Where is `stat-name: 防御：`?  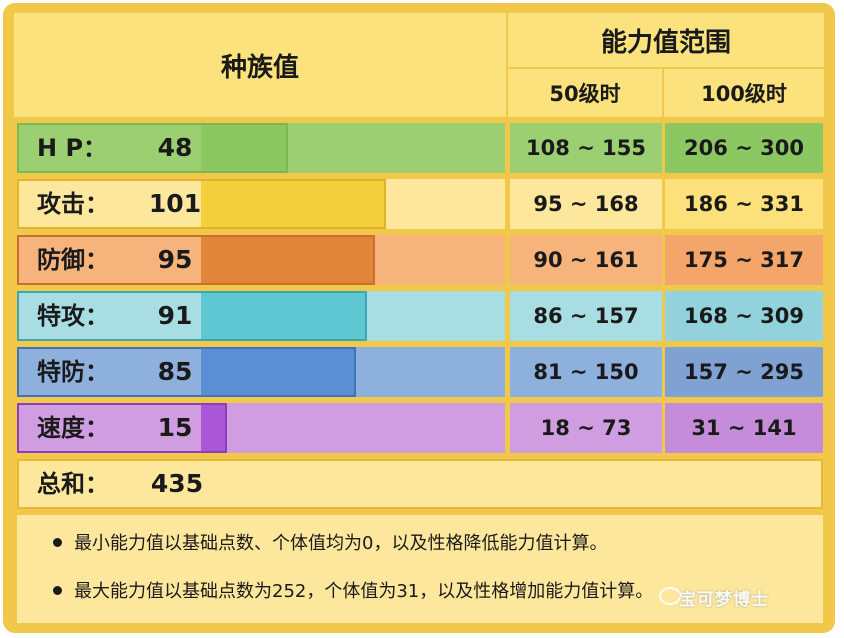
stat-name: 防御： is located at coordinates (73, 260).